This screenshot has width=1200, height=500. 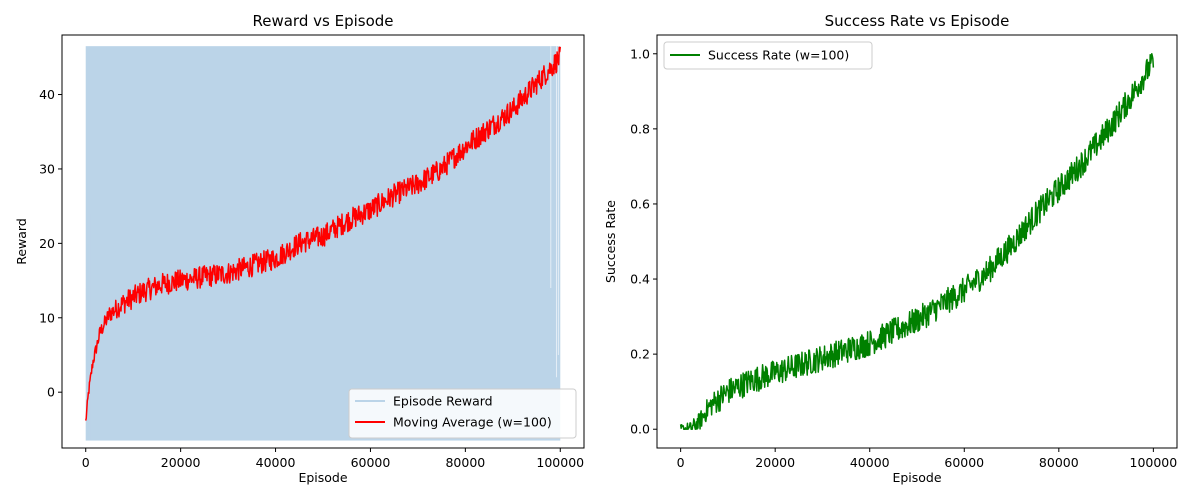 I want to click on success-rate-x-axis-label: Episode, so click(x=916, y=477).